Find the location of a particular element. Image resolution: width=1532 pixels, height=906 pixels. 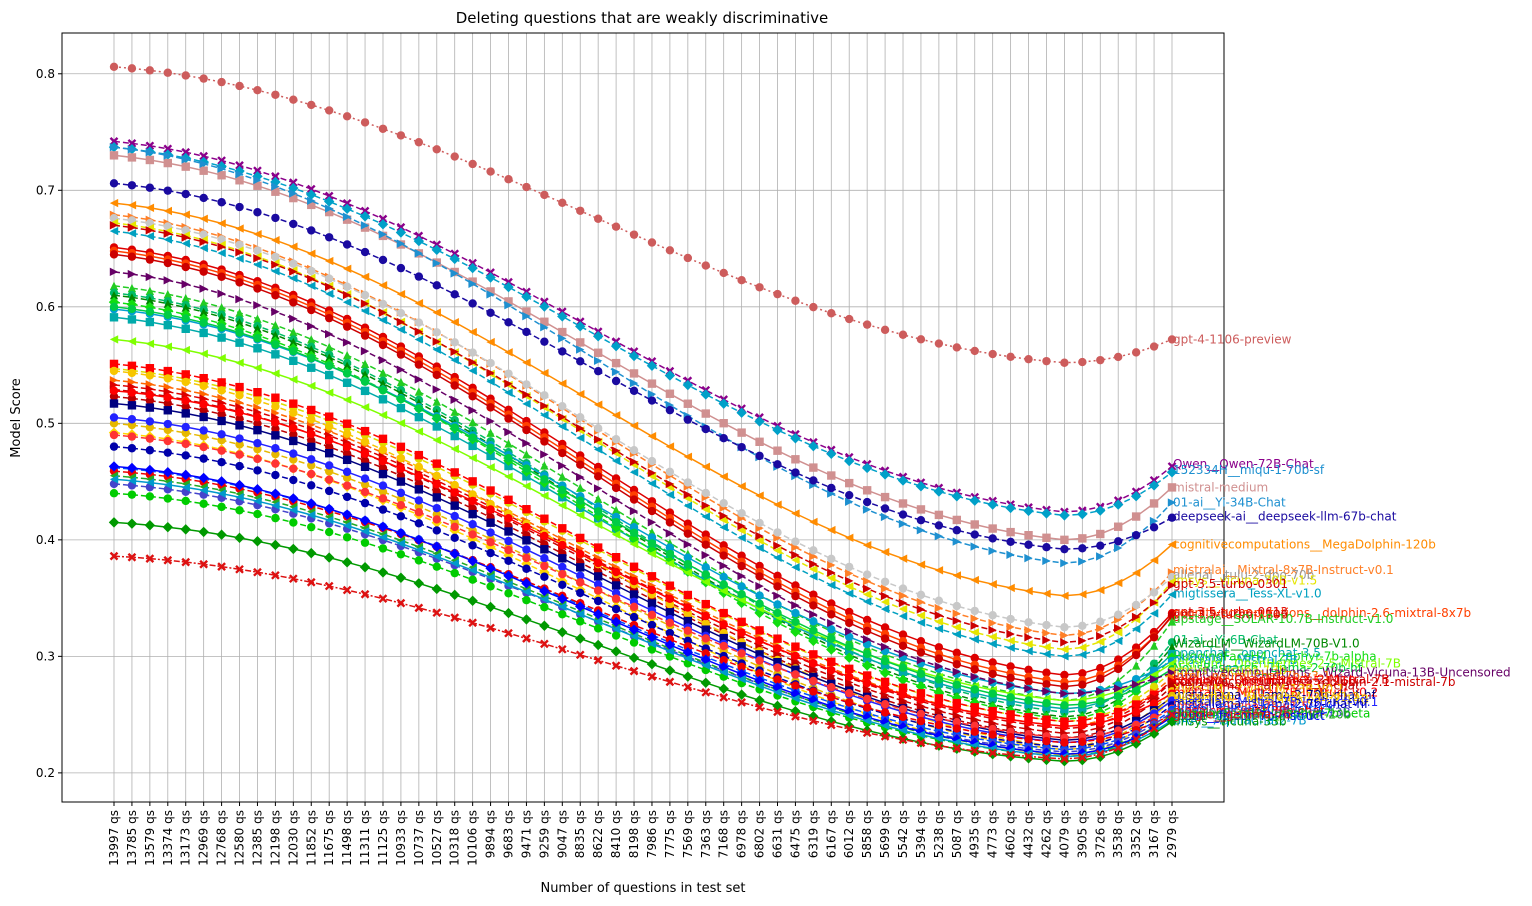

x-axis-label: Number of questions in test set is located at coordinates (642, 888).